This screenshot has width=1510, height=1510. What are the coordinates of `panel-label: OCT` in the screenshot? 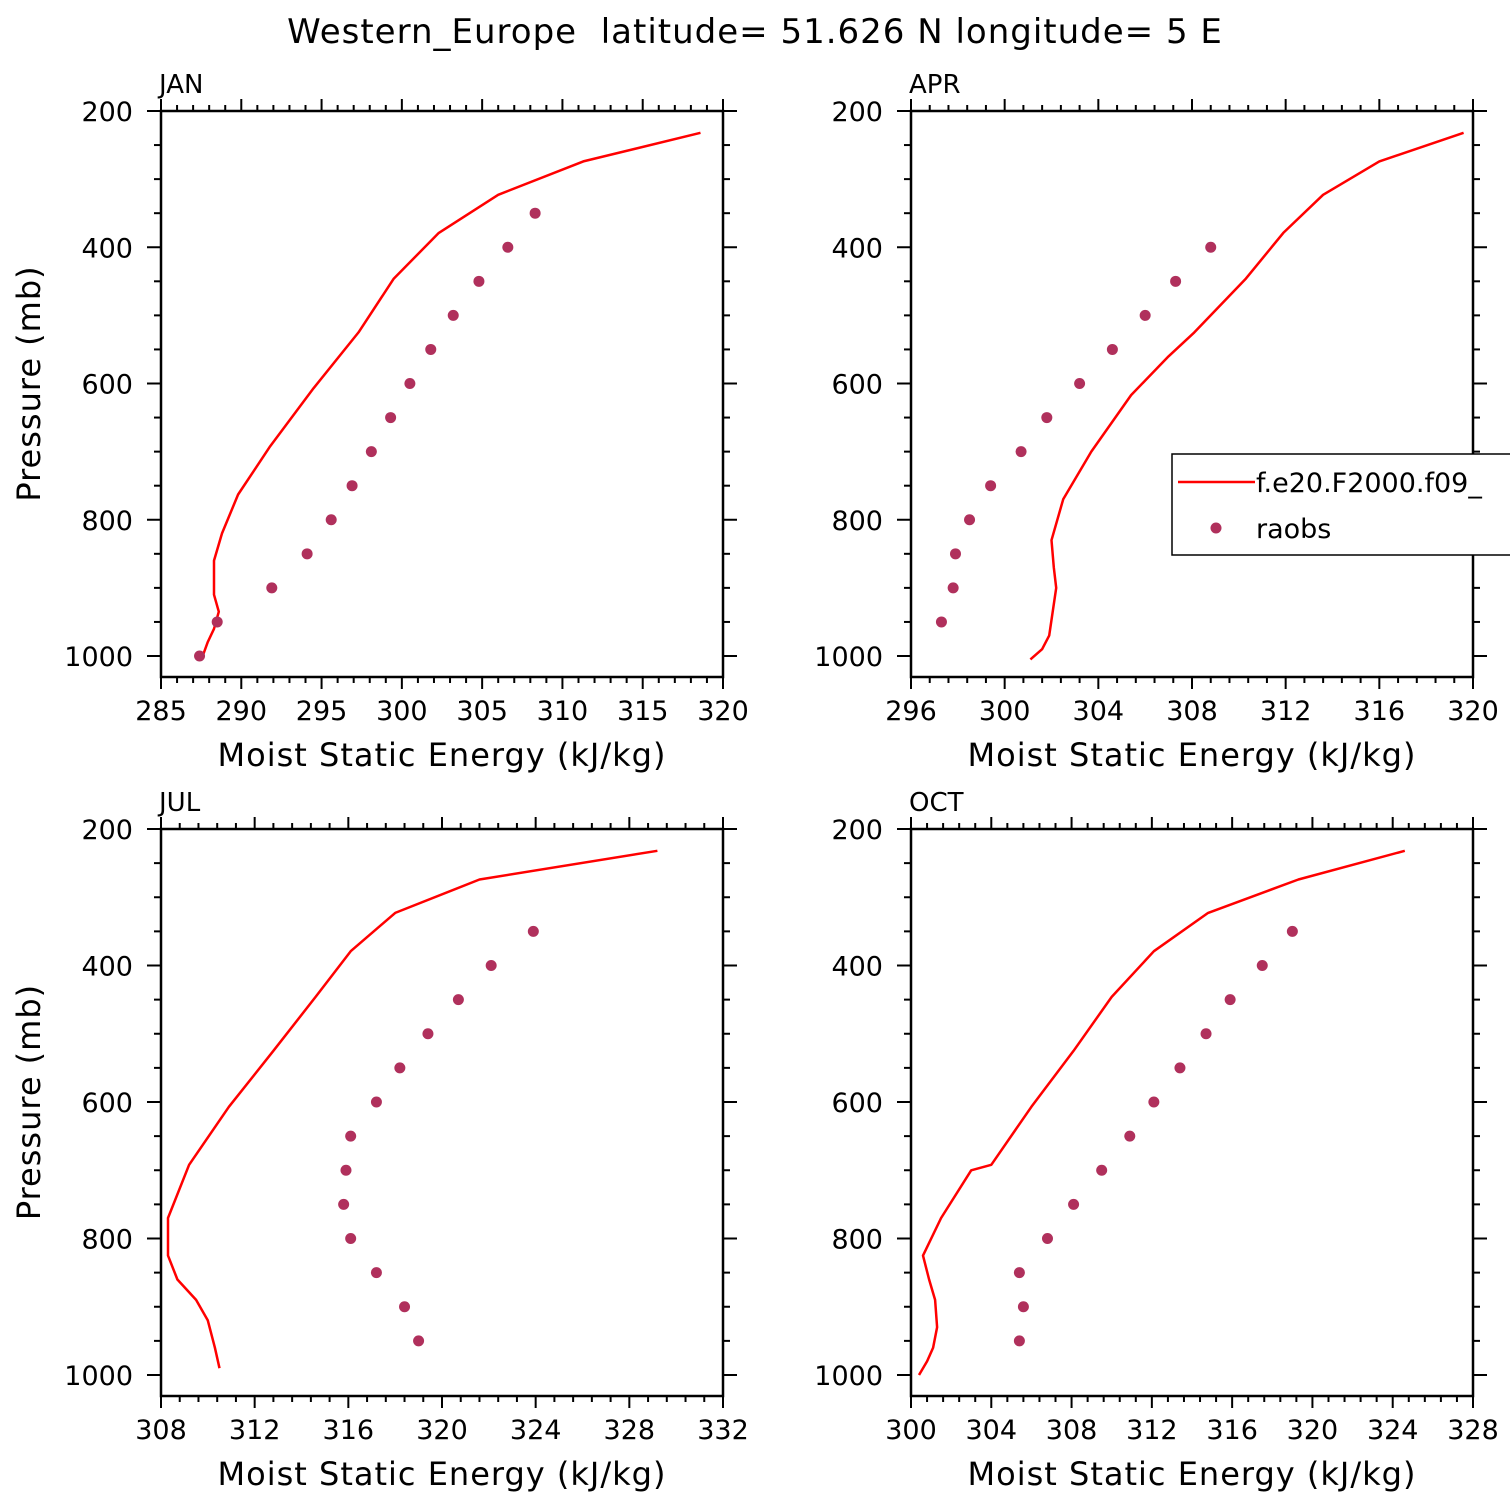 It's located at (936, 803).